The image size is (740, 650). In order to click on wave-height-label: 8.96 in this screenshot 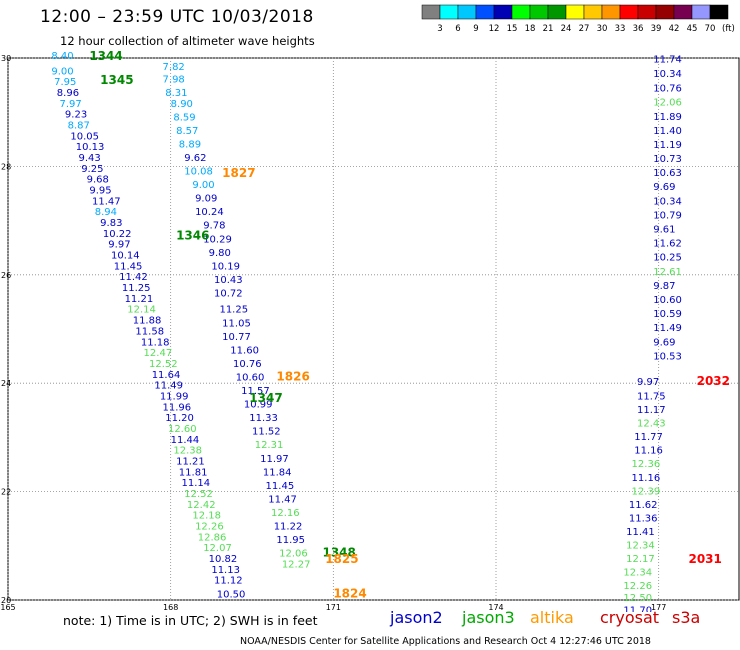, I will do `click(68, 93)`.